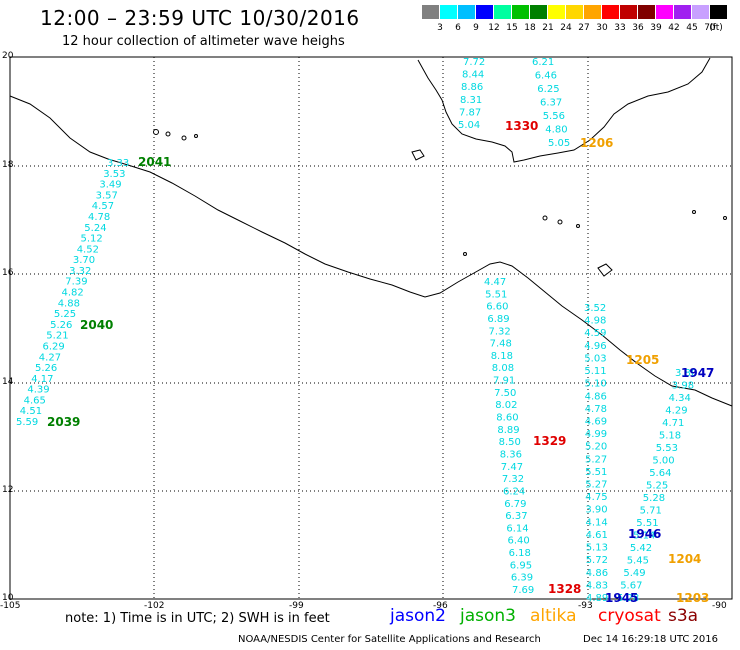 Image resolution: width=740 pixels, height=650 pixels. I want to click on wave-height-value: 4.83, so click(597, 585).